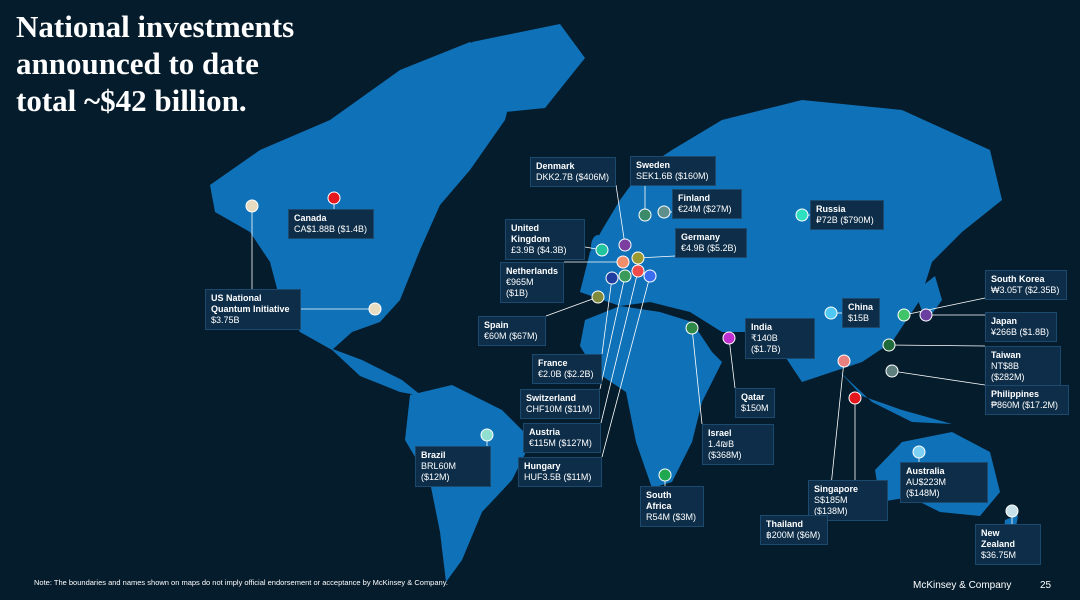  Describe the element at coordinates (753, 397) in the screenshot. I see `country-name: Qatar` at that location.